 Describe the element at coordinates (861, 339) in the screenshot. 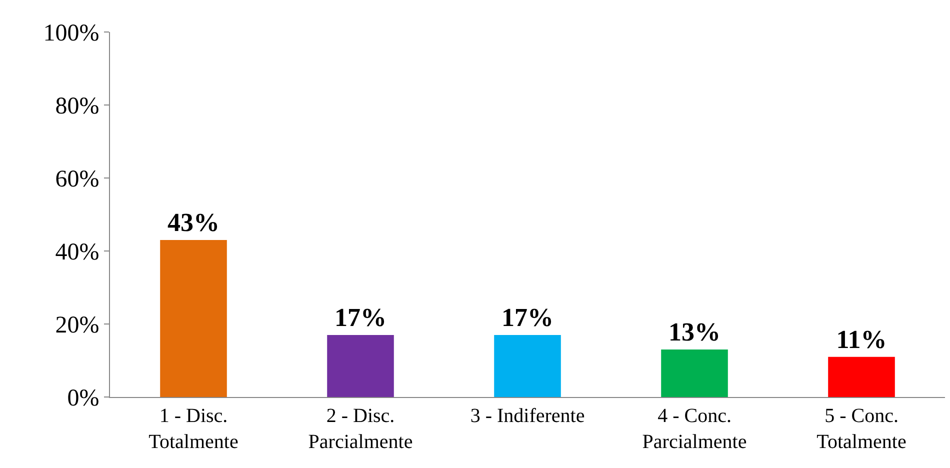

I see `data-label: 11%` at that location.